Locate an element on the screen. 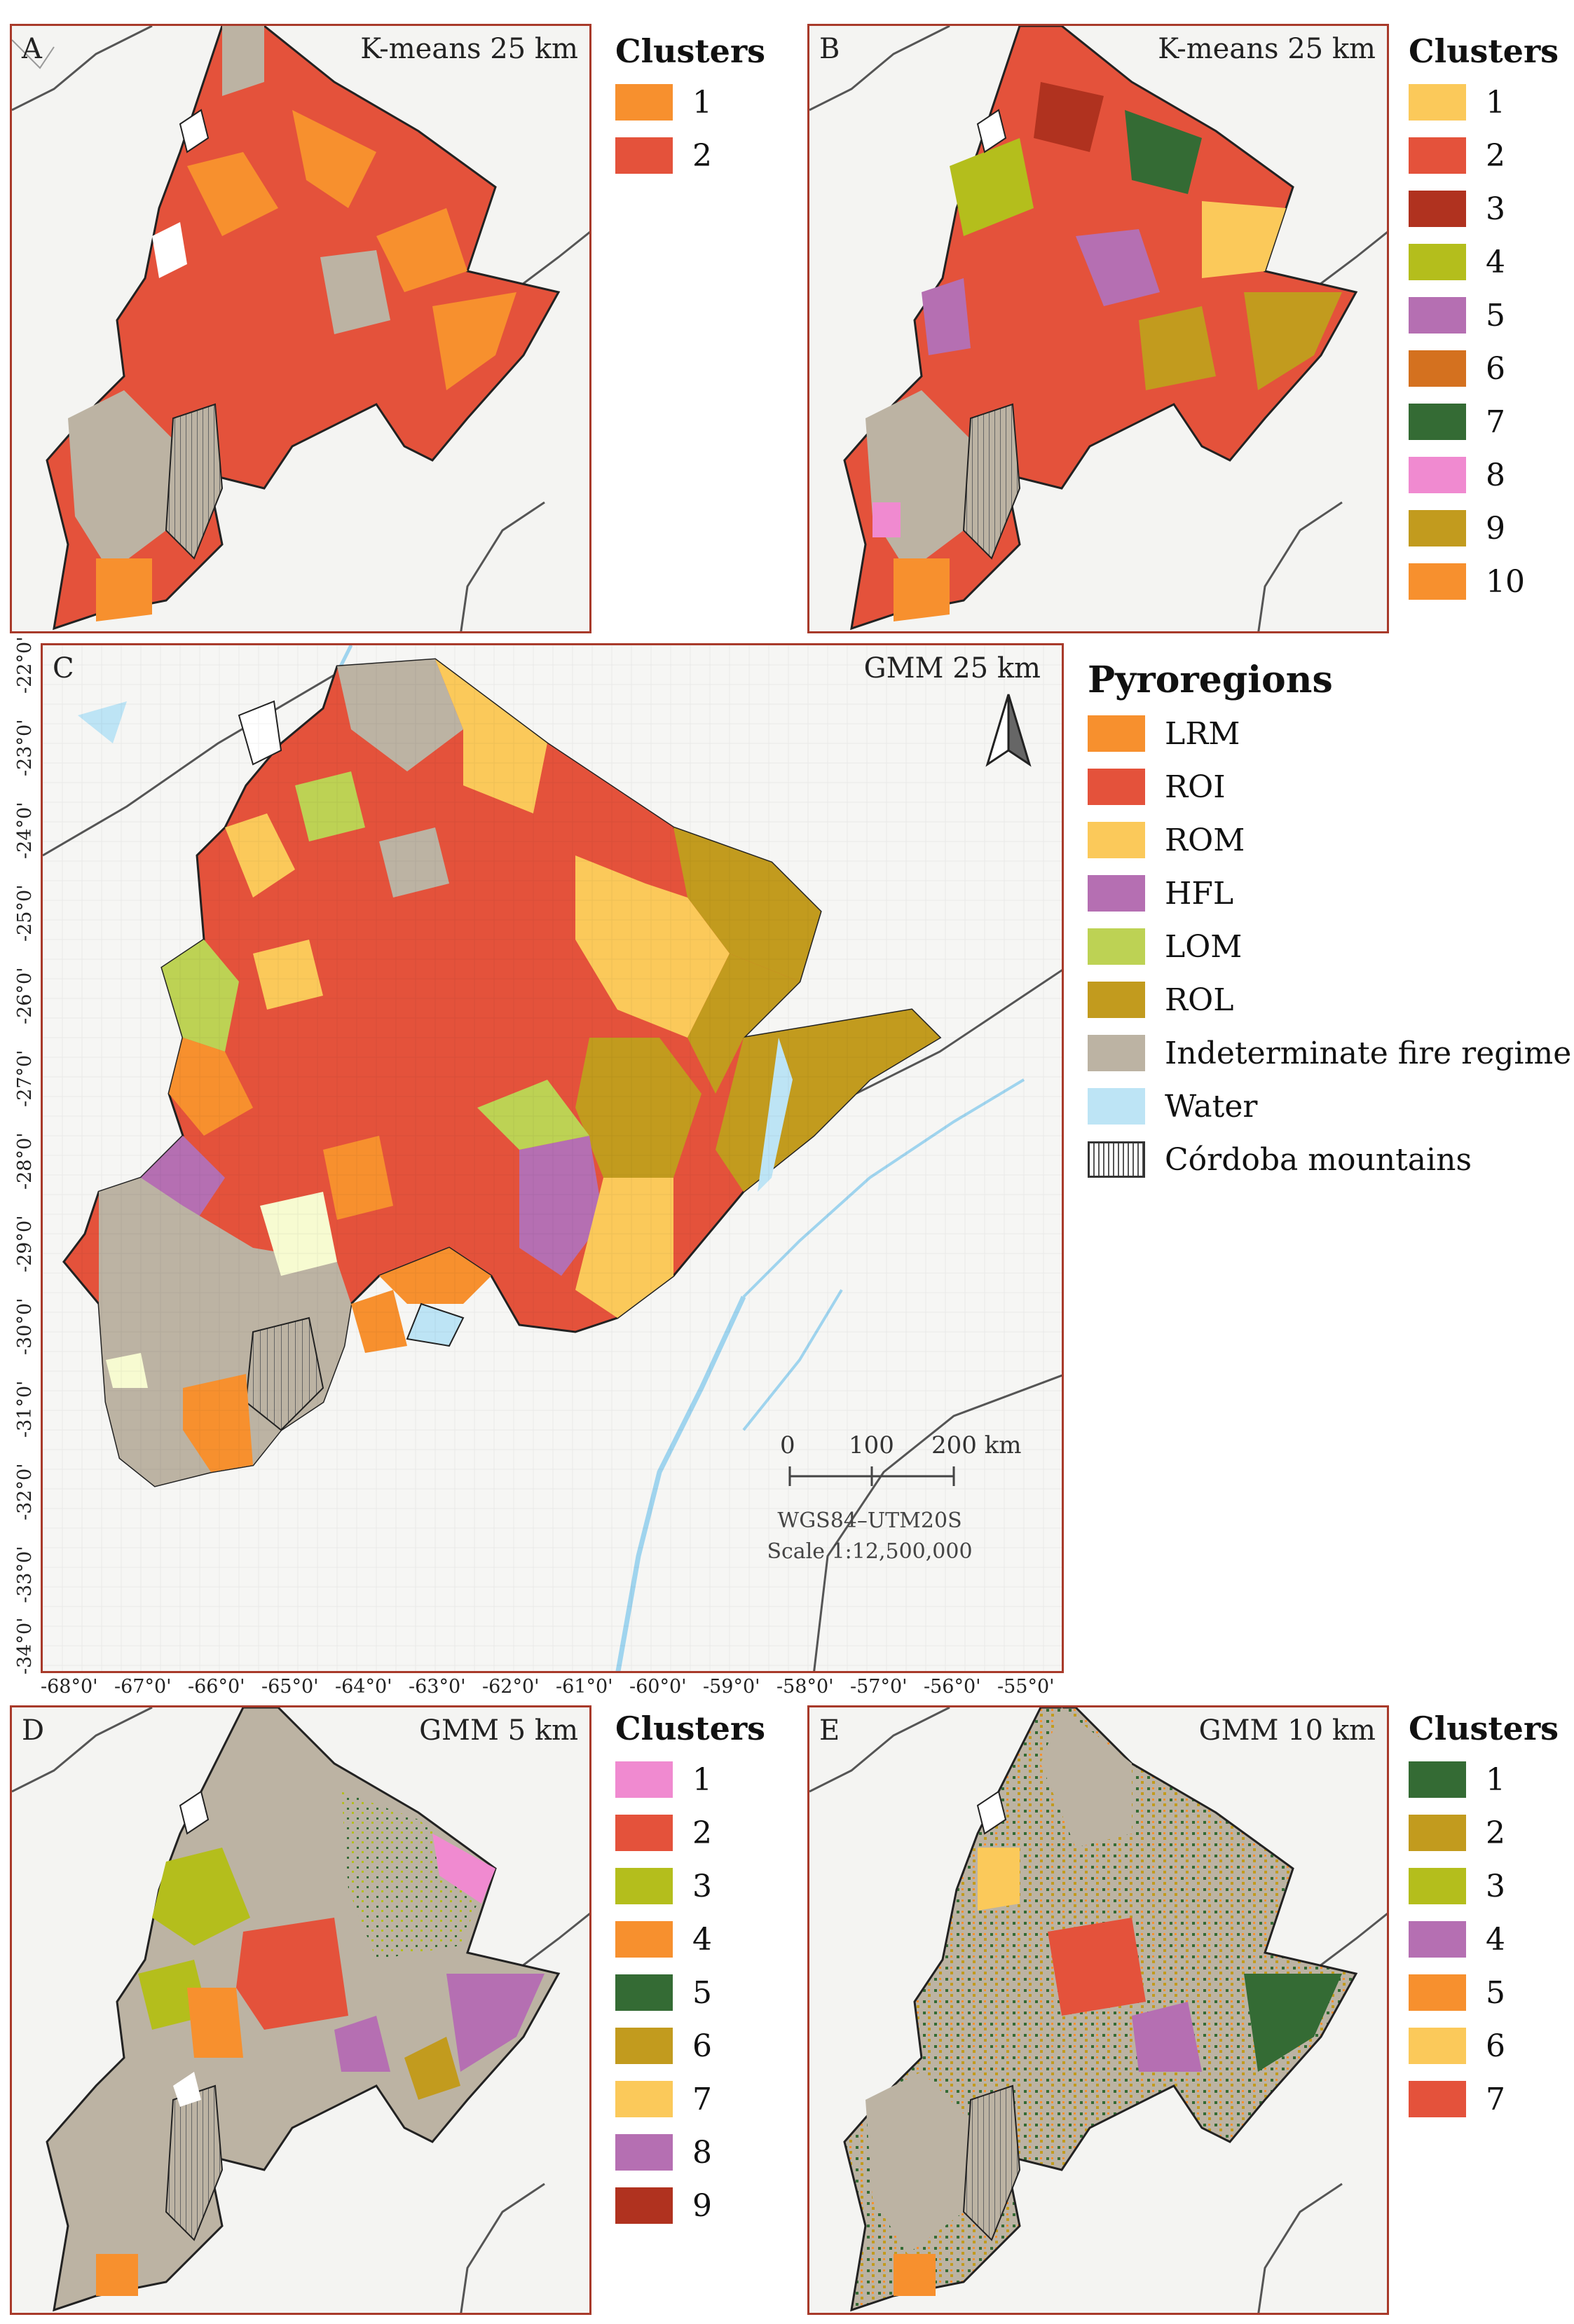 The width and height of the screenshot is (1574, 2324). legend-c-label: HFL is located at coordinates (1199, 893).